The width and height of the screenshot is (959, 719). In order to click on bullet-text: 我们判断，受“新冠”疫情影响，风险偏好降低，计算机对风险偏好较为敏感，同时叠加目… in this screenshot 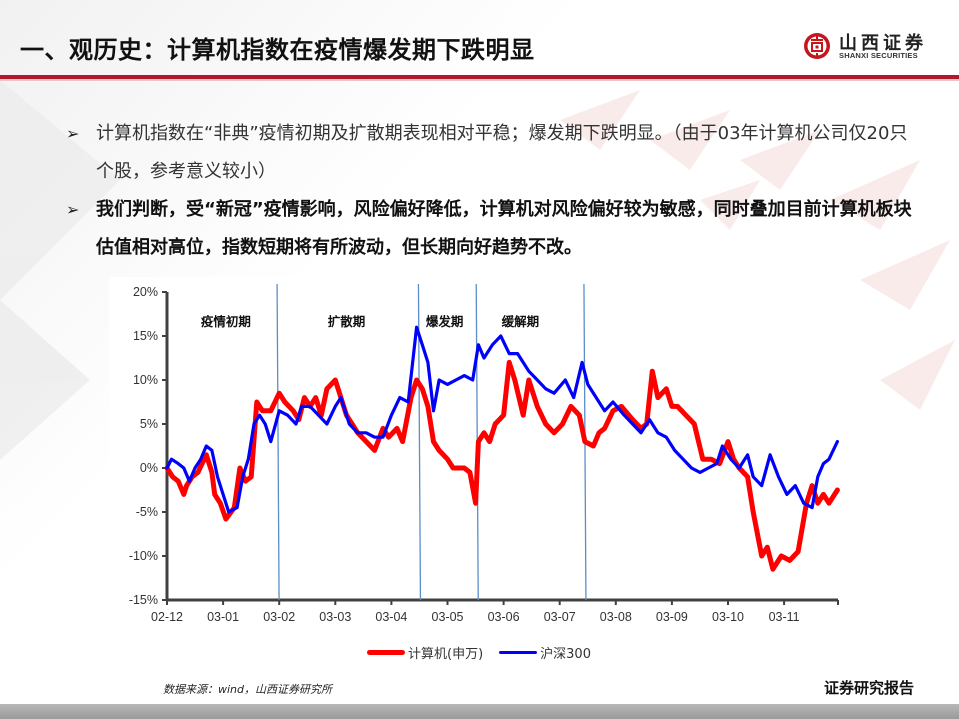, I will do `click(504, 228)`.